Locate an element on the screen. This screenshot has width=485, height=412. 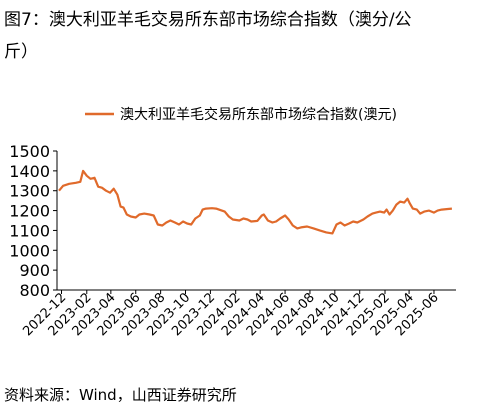
figure-title-line-1: 图7：澳大利亚羊毛交易所东部市场综合指数（澳分/公 is located at coordinates (208, 20).